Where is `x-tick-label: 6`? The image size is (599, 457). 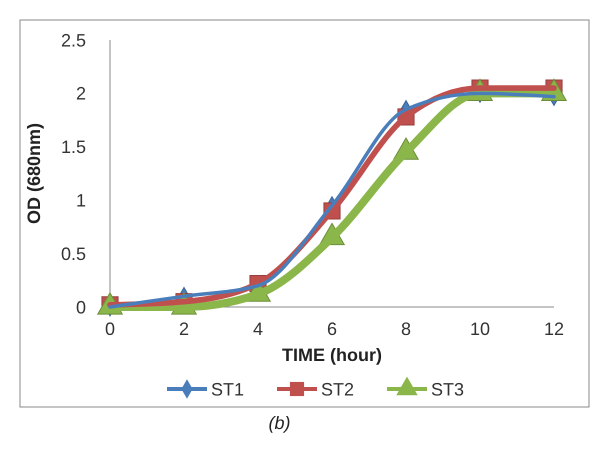
x-tick-label: 6 is located at coordinates (332, 329).